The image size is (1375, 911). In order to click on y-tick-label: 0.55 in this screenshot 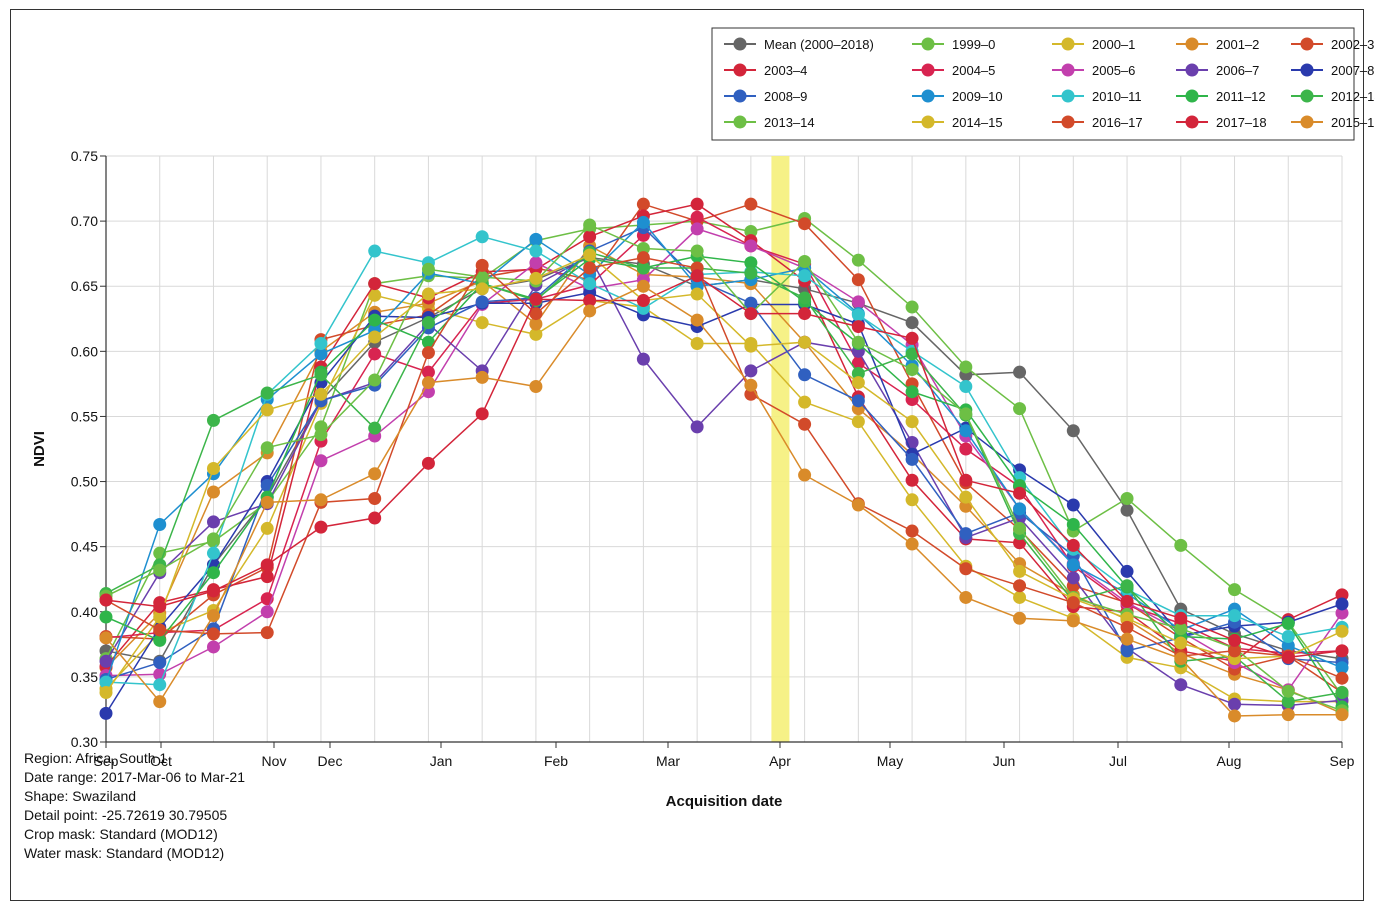, I will do `click(84, 416)`.